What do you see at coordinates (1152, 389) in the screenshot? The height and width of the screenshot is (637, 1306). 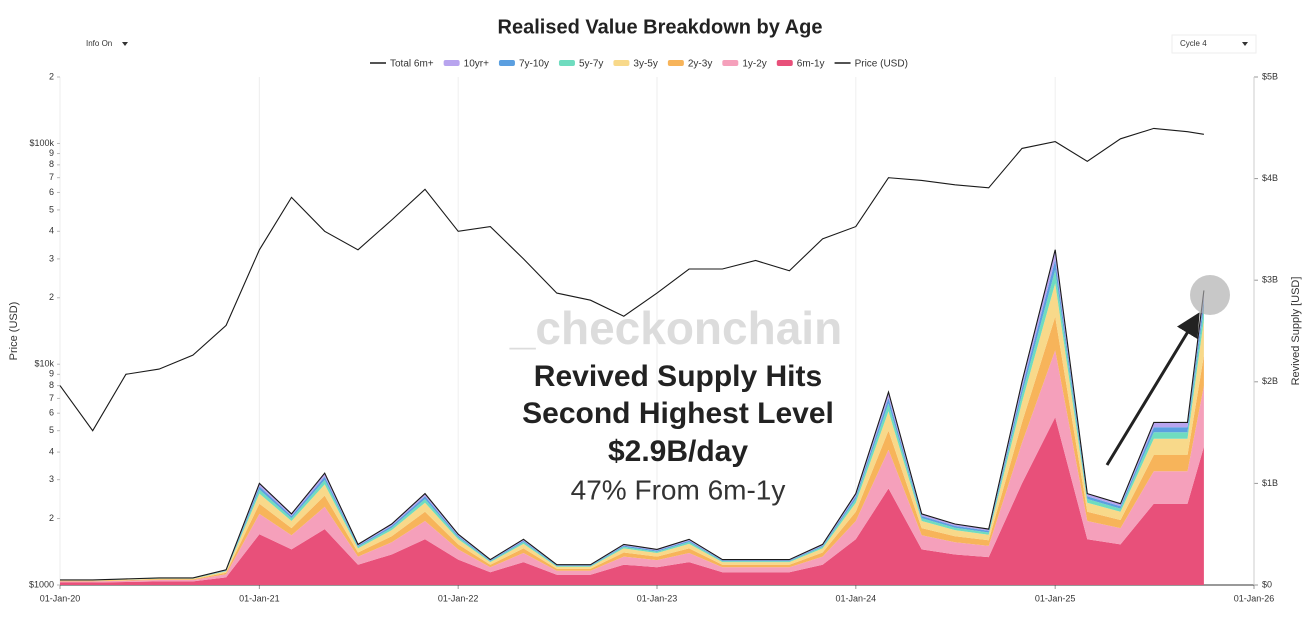 I see `arrow` at bounding box center [1152, 389].